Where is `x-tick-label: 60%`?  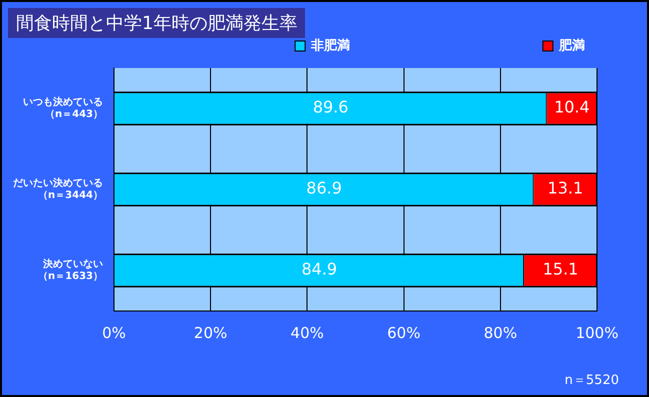 x-tick-label: 60% is located at coordinates (403, 333).